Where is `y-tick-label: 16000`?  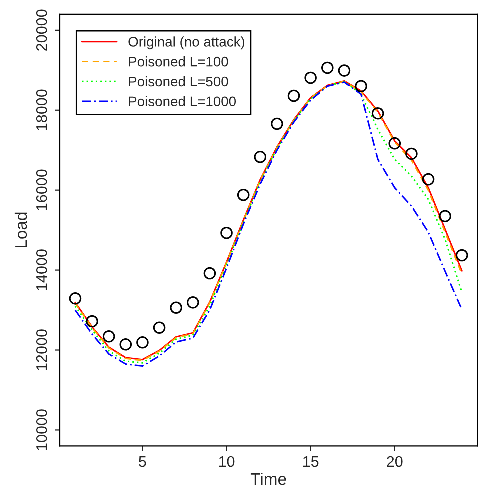
y-tick-label: 16000 is located at coordinates (42, 190).